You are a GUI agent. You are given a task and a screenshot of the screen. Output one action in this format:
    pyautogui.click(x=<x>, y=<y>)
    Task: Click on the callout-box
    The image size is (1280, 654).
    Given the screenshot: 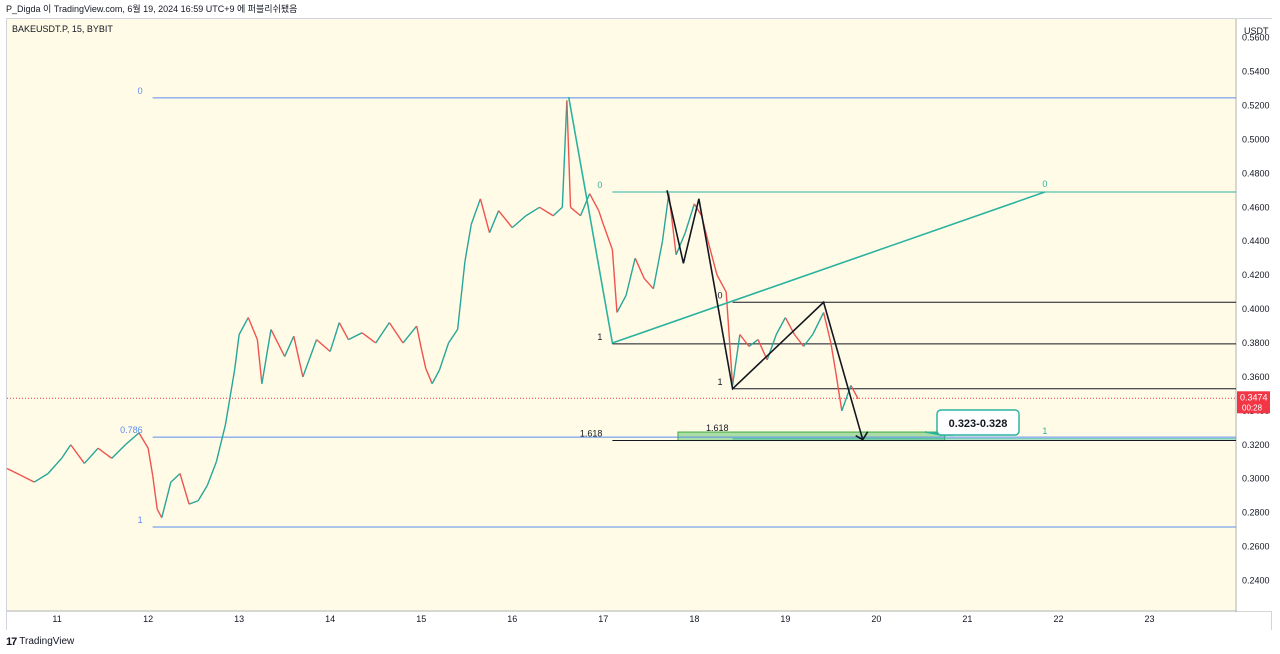 What is the action you would take?
    pyautogui.click(x=978, y=422)
    